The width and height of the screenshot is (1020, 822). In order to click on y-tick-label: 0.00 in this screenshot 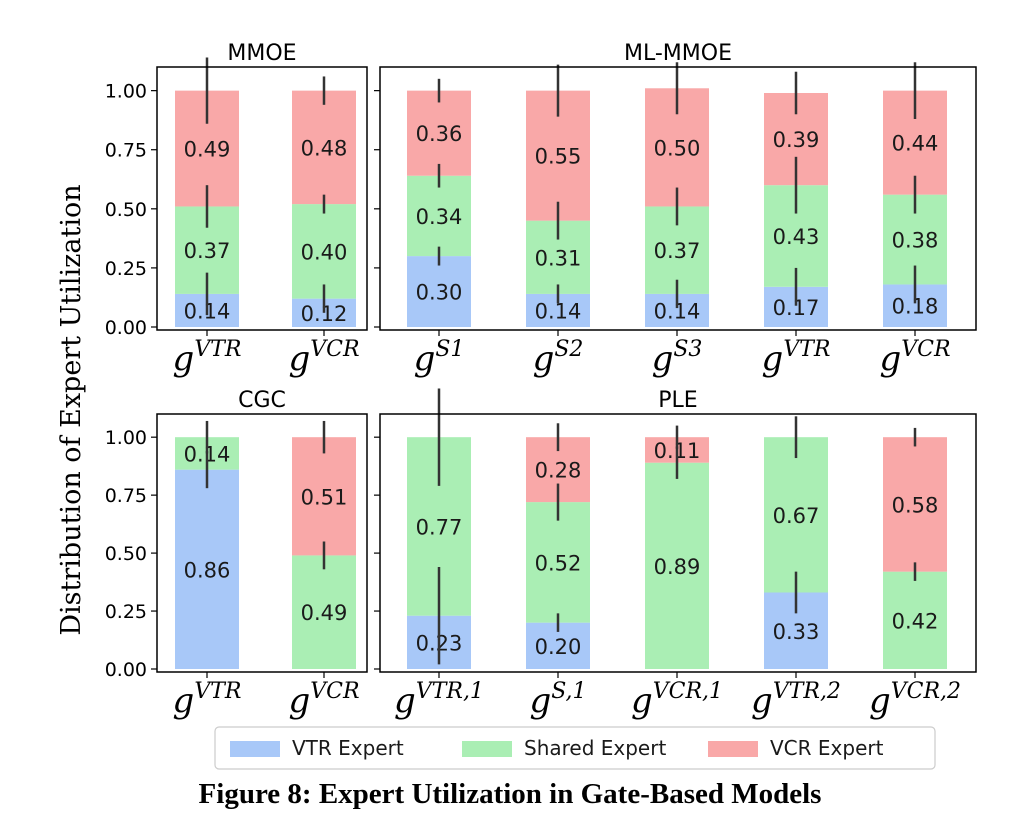, I will do `click(126, 670)`.